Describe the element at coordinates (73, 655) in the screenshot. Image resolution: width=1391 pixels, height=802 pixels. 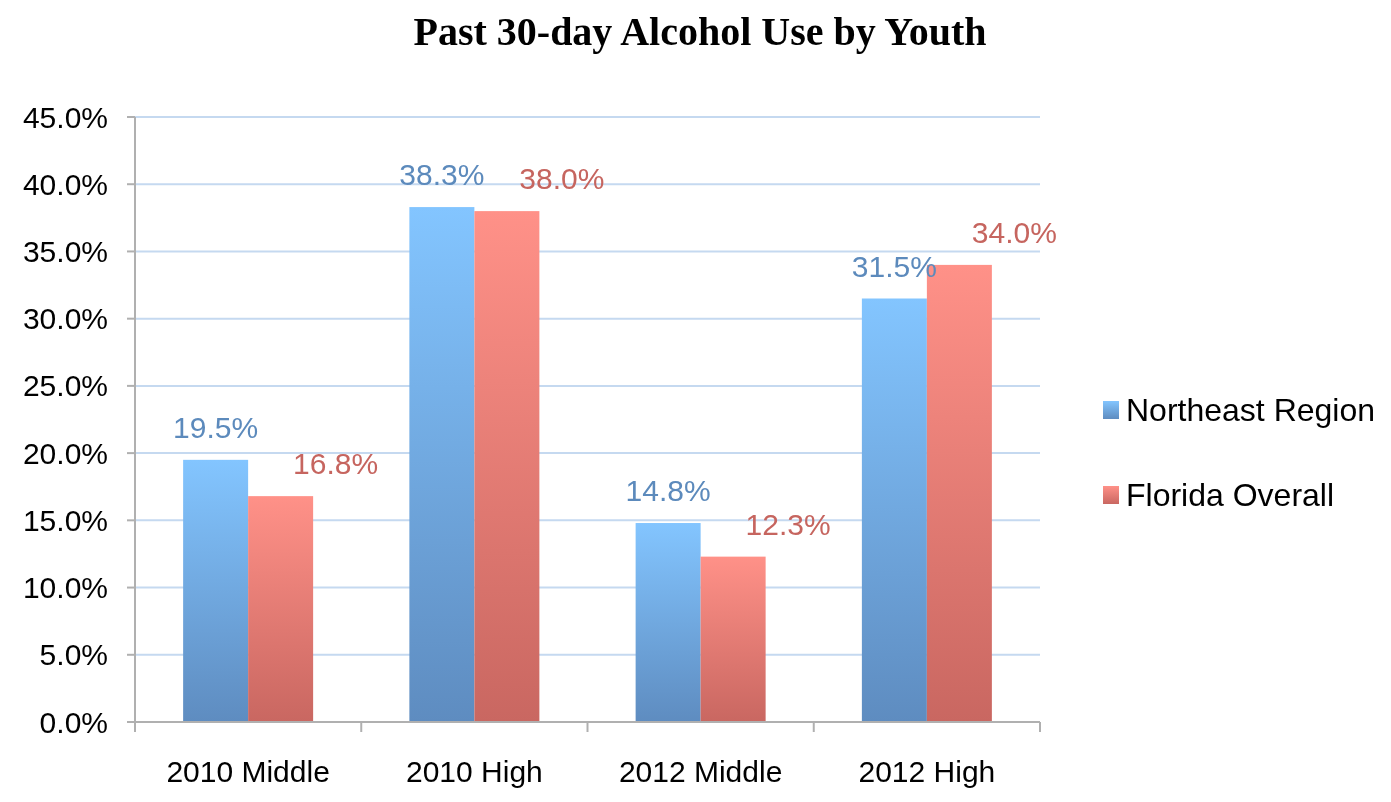
I see `y-tick-label: 5.0%` at that location.